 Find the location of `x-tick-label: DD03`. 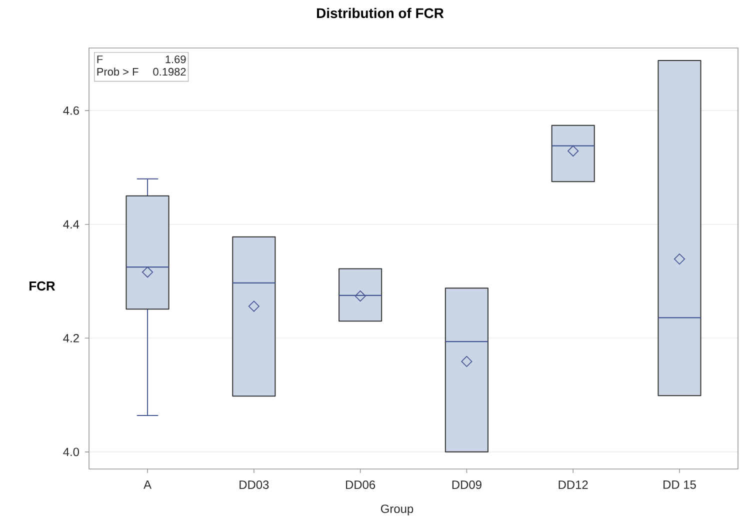

x-tick-label: DD03 is located at coordinates (254, 484).